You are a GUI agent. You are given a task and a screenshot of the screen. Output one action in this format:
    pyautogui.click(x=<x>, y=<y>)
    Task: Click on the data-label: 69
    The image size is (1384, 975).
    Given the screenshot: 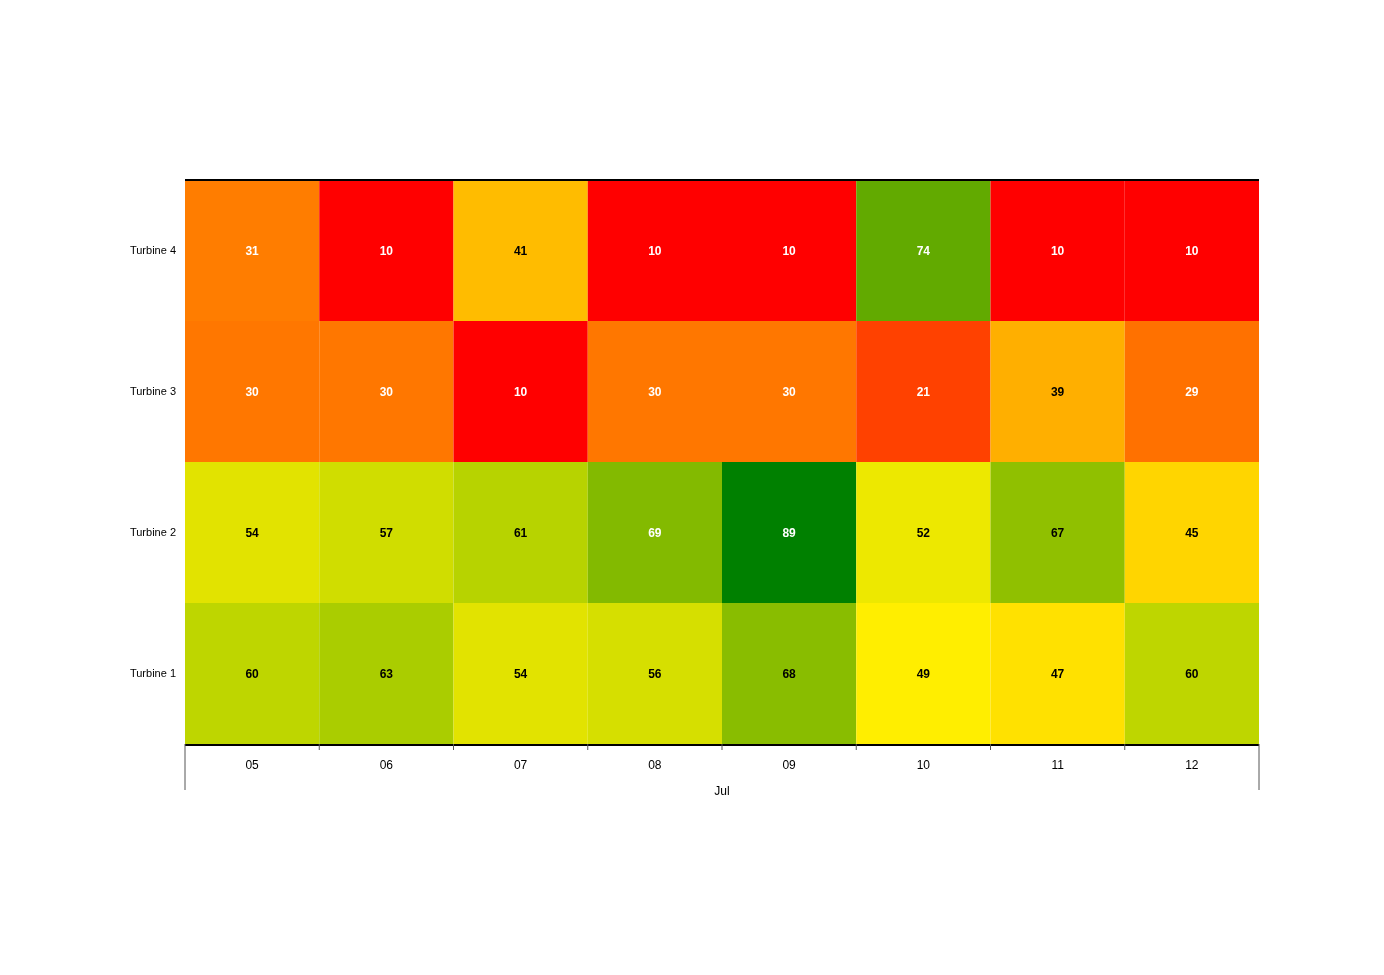 What is the action you would take?
    pyautogui.click(x=655, y=532)
    